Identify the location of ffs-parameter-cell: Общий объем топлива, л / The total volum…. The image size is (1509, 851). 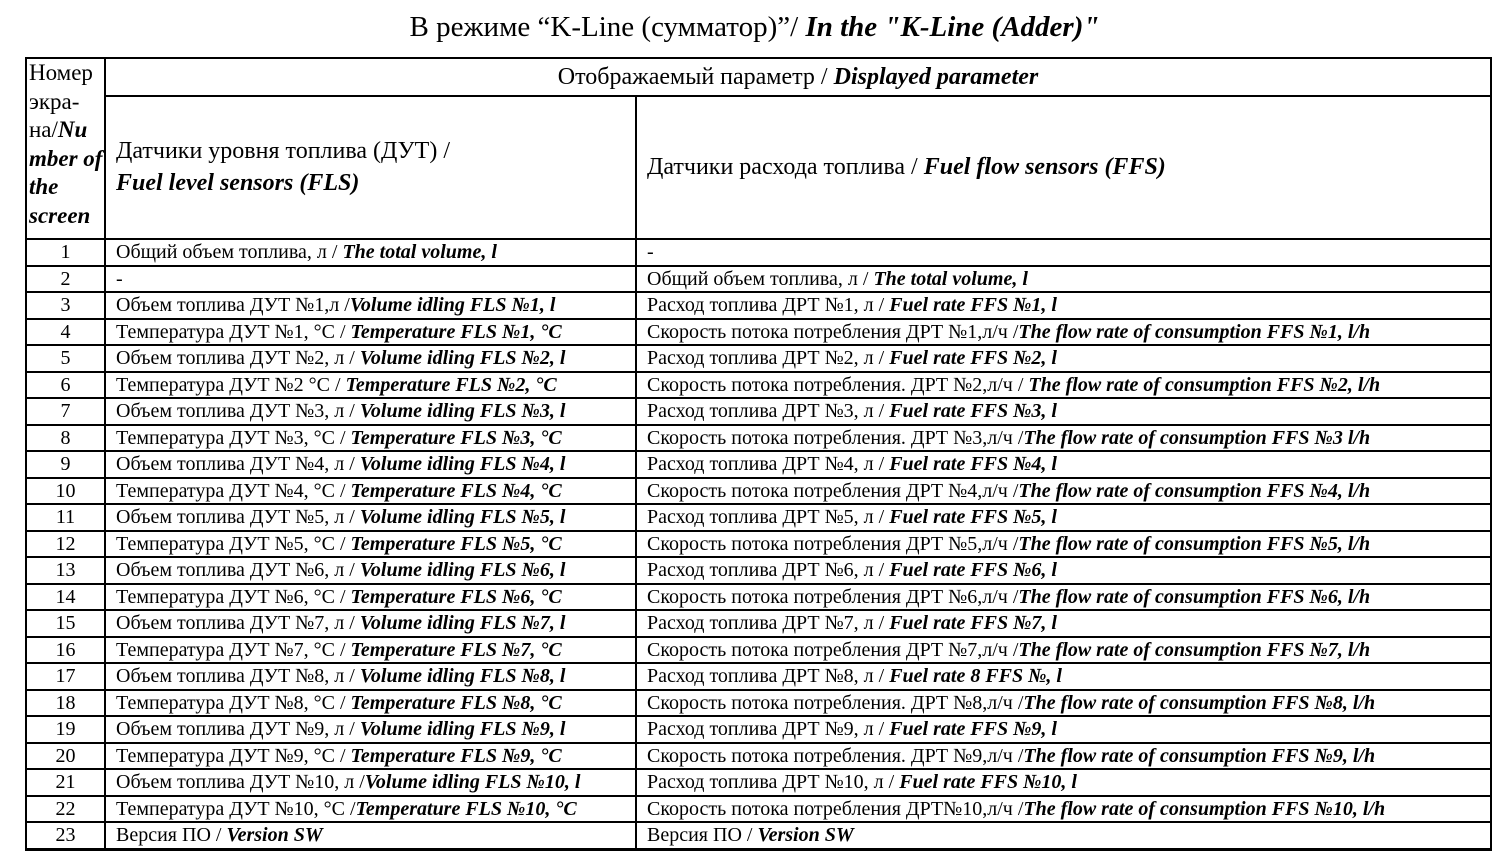
(1063, 278).